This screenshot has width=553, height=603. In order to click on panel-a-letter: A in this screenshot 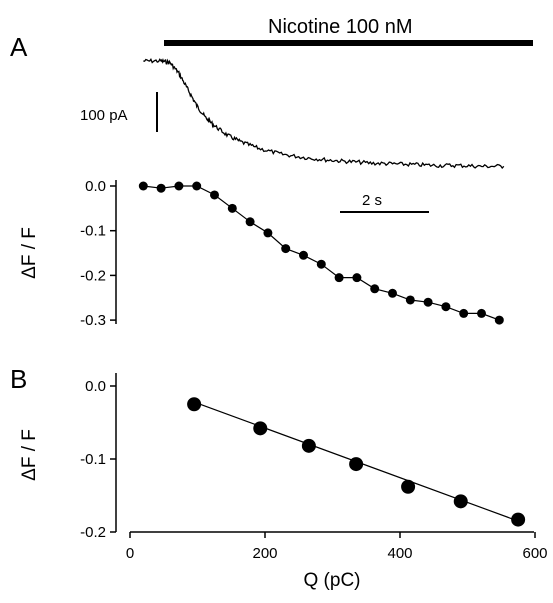, I will do `click(19, 47)`.